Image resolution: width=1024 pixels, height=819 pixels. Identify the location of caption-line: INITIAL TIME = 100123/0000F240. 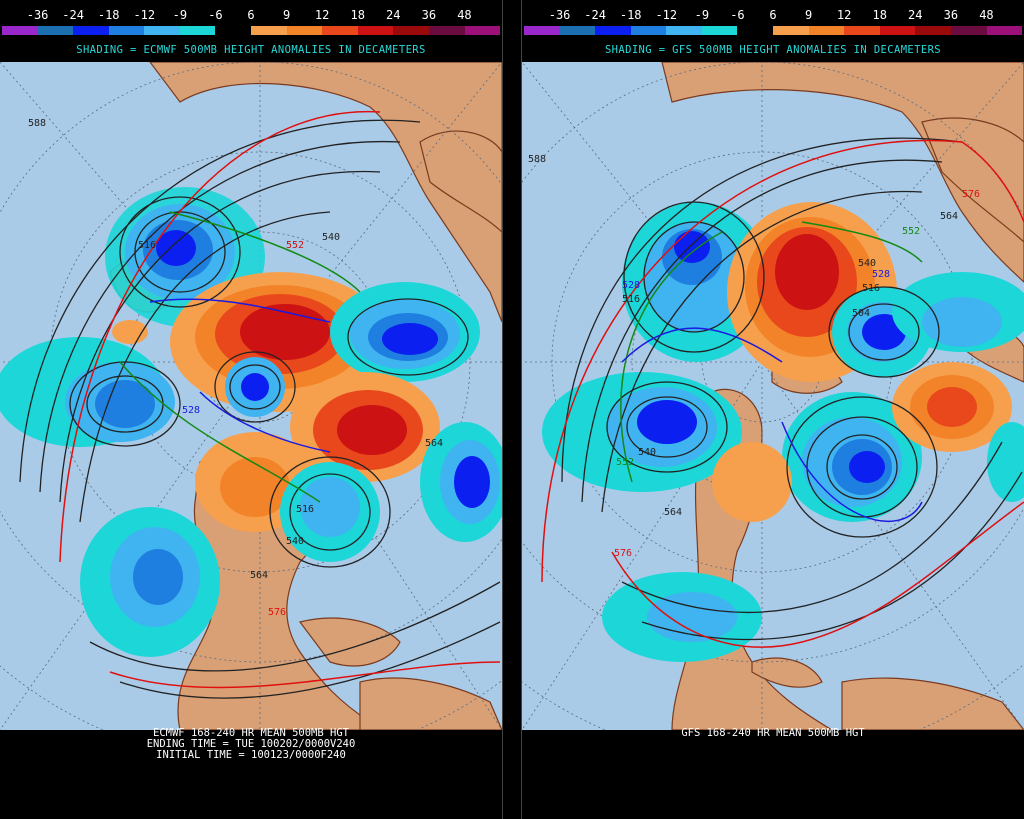
(251, 755).